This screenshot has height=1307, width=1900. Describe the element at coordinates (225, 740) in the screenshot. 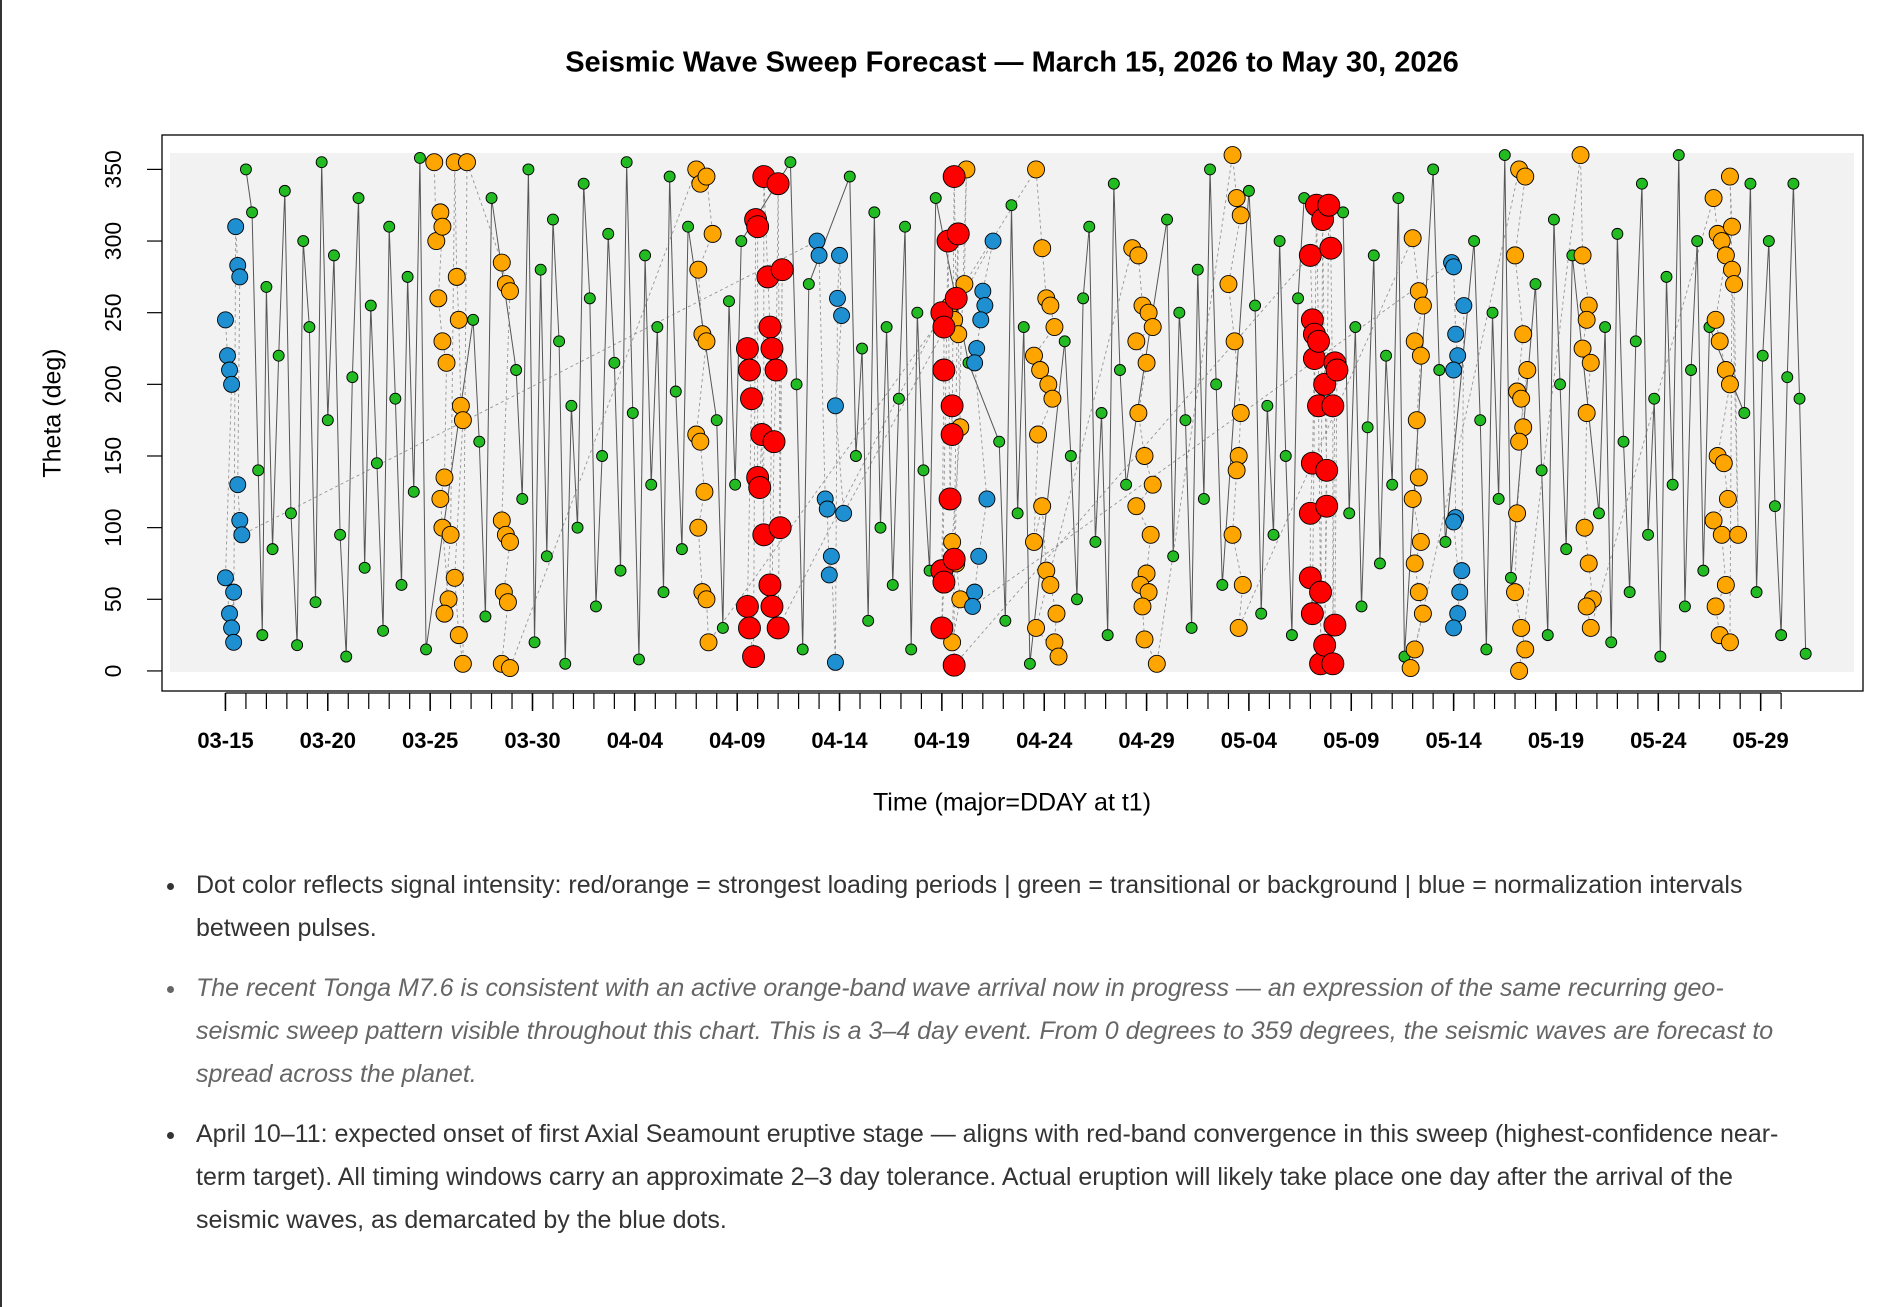

I see `x-tick-label: 03-15` at that location.